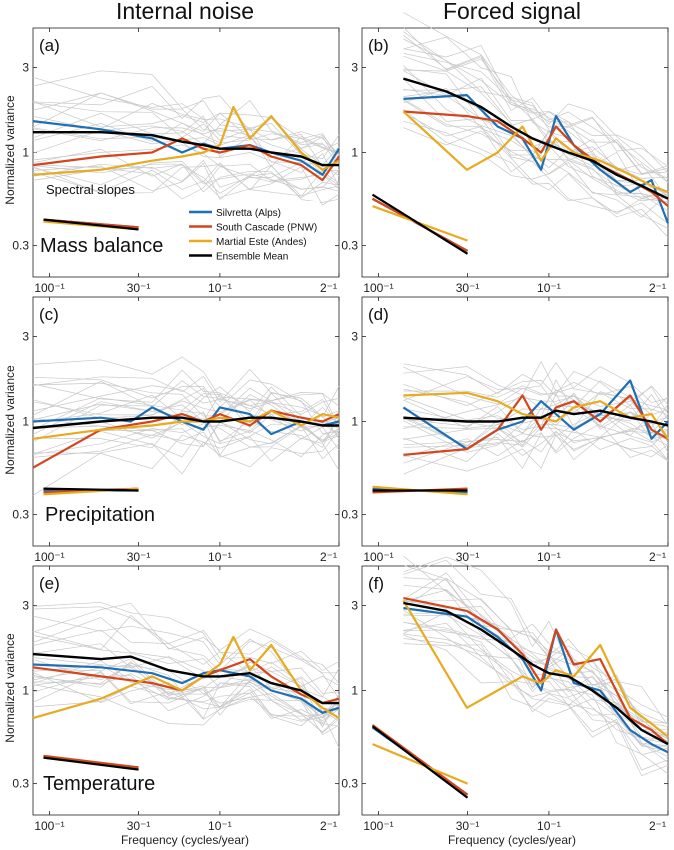 This screenshot has height=850, width=674. I want to click on series-line-south, so click(186, 439).